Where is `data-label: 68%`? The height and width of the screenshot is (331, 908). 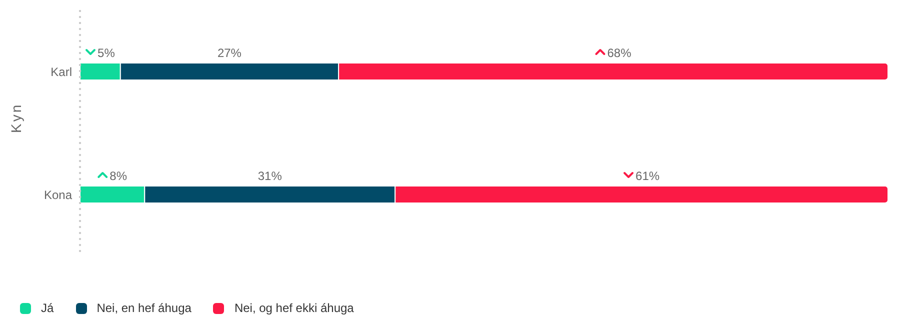 data-label: 68% is located at coordinates (619, 53).